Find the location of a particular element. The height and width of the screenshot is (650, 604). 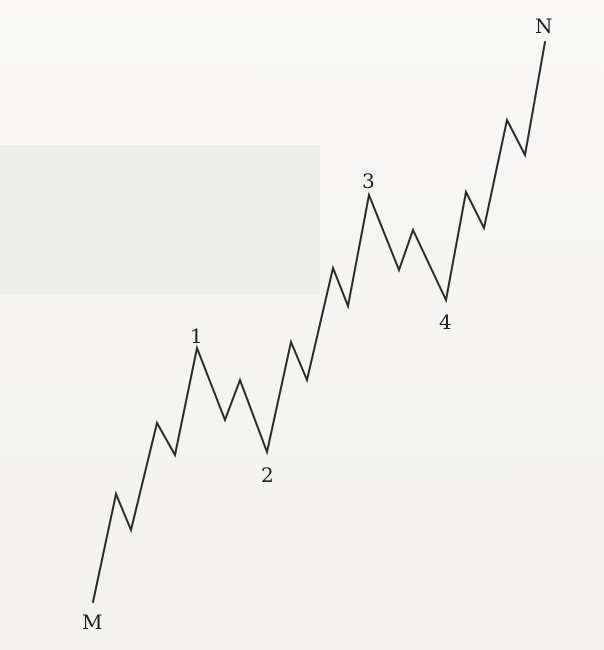

label-wave-3: 3 is located at coordinates (368, 181).